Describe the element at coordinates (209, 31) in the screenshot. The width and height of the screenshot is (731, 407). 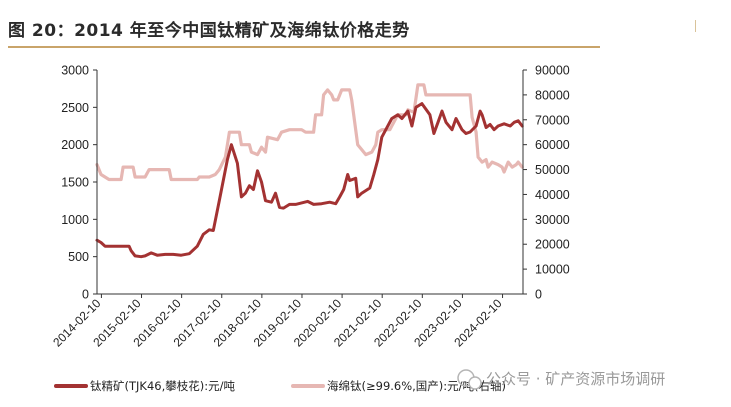
I see `figure-title: 图 20：2014 年至今中国钛精矿及海绵钛价格走势` at that location.